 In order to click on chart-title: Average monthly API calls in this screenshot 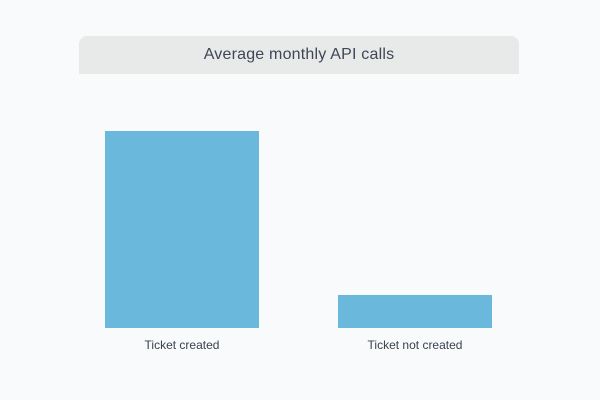, I will do `click(299, 54)`.